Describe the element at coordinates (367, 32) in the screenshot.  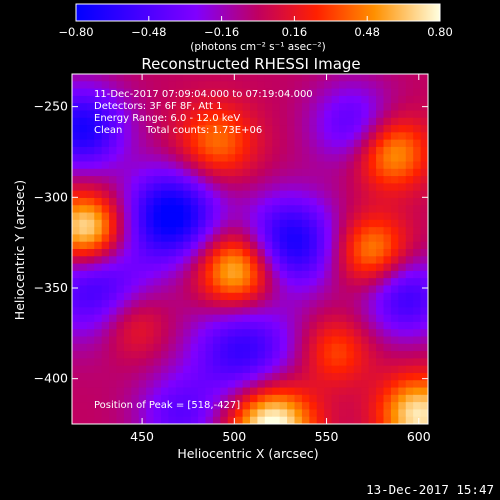
I see `colorbar-tick-label: 0.48` at that location.